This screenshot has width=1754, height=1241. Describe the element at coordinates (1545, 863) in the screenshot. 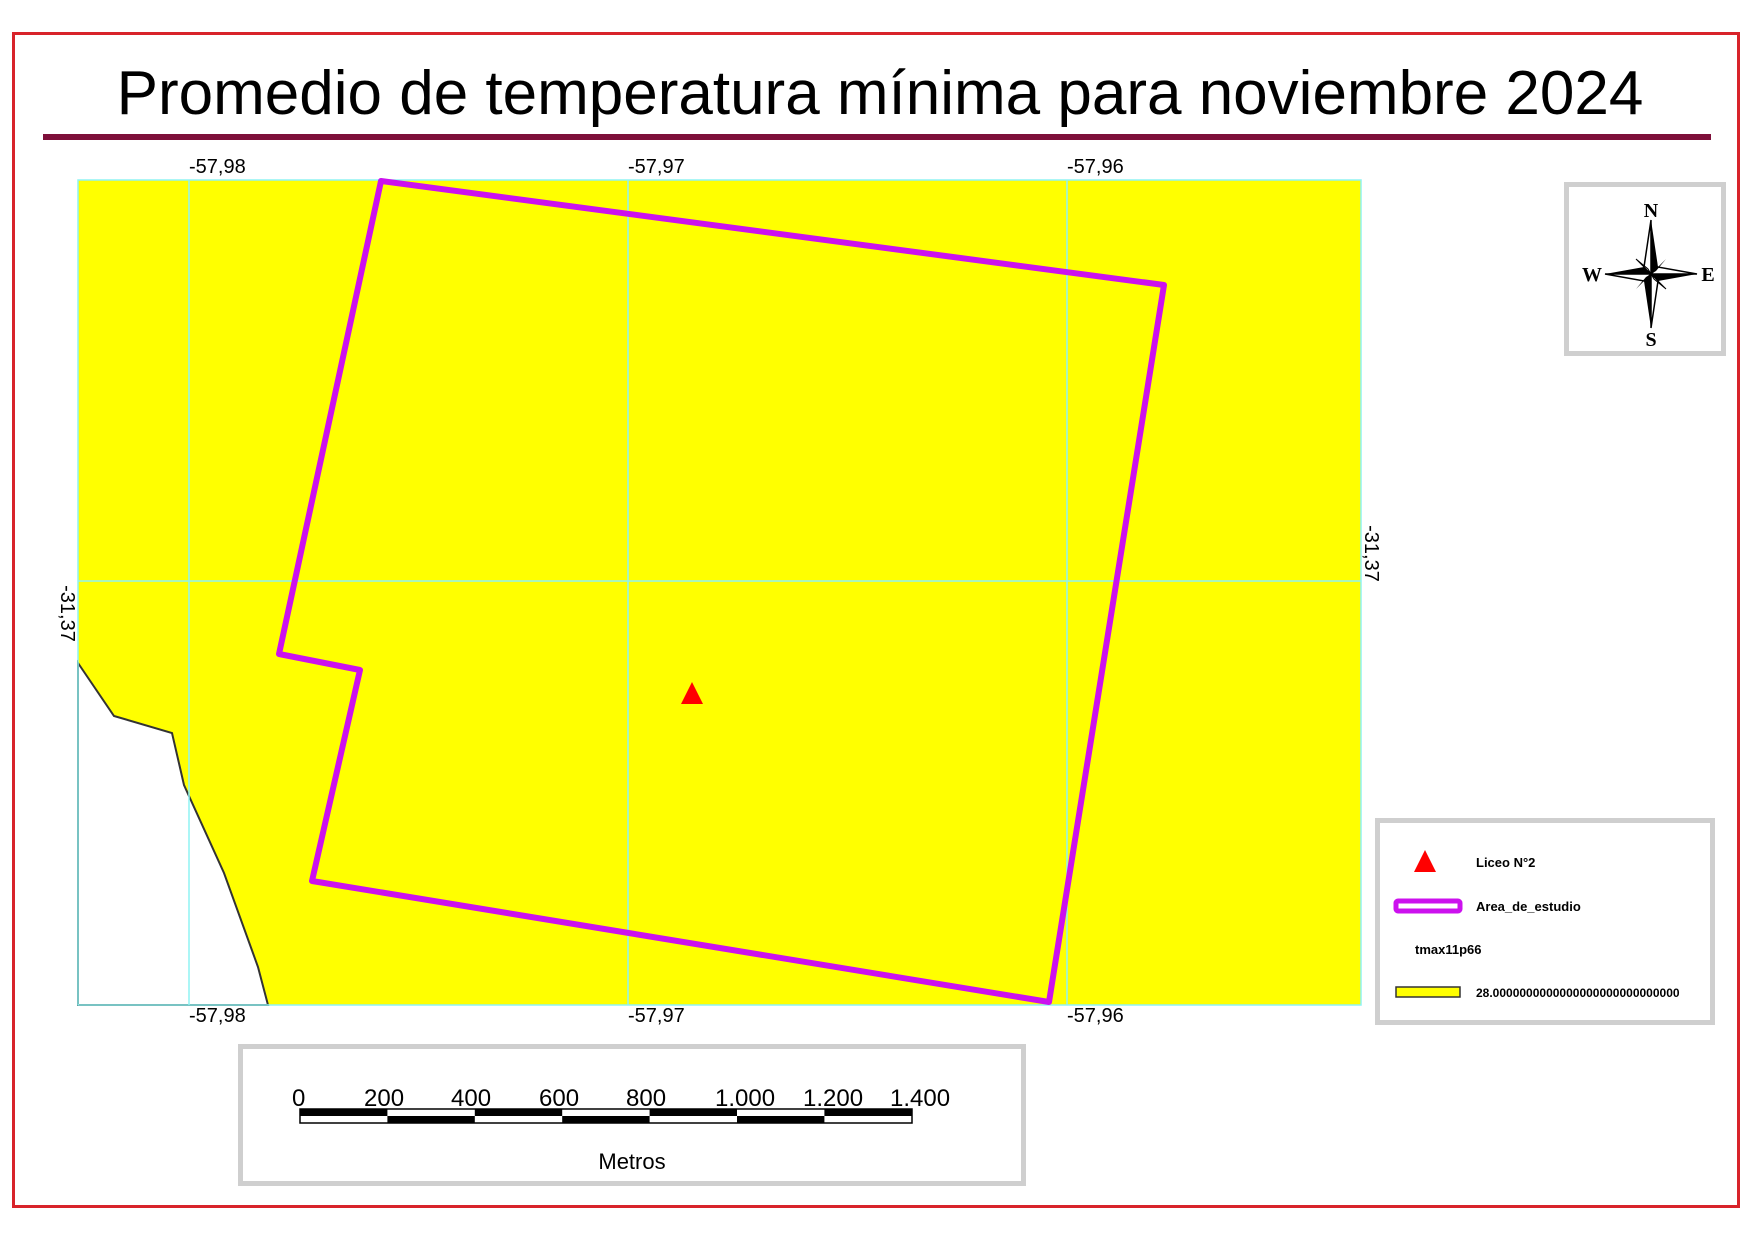

I see `legend-item-school: Liceo N°2` at that location.